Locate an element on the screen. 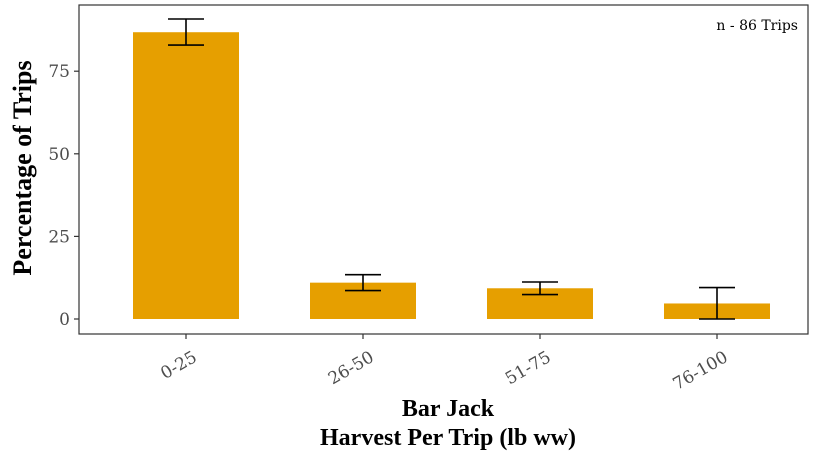 This screenshot has height=454, width=814. x-axis-title-line1: Bar Jack is located at coordinates (448, 409).